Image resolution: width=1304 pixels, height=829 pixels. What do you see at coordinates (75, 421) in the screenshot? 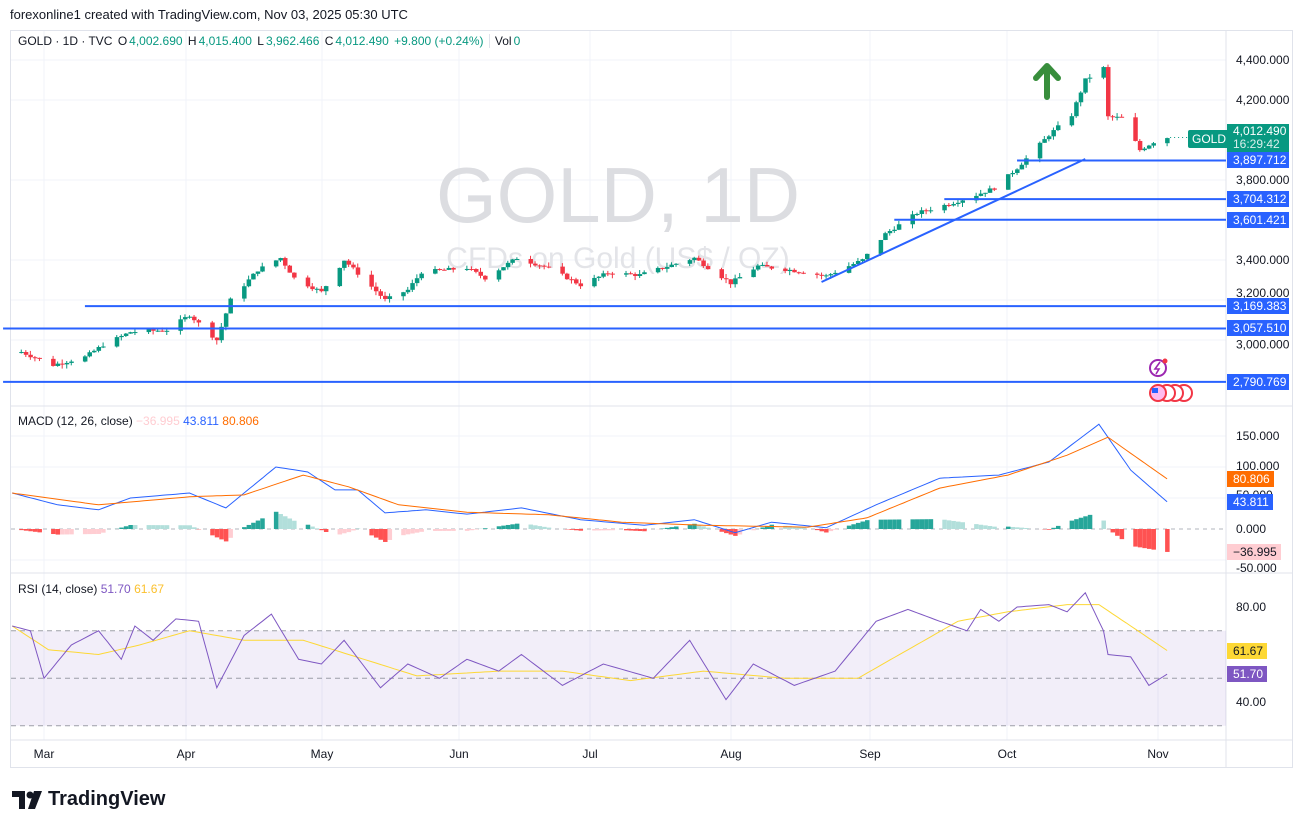
I see `macd-title: MACD (12, 26, close)` at bounding box center [75, 421].